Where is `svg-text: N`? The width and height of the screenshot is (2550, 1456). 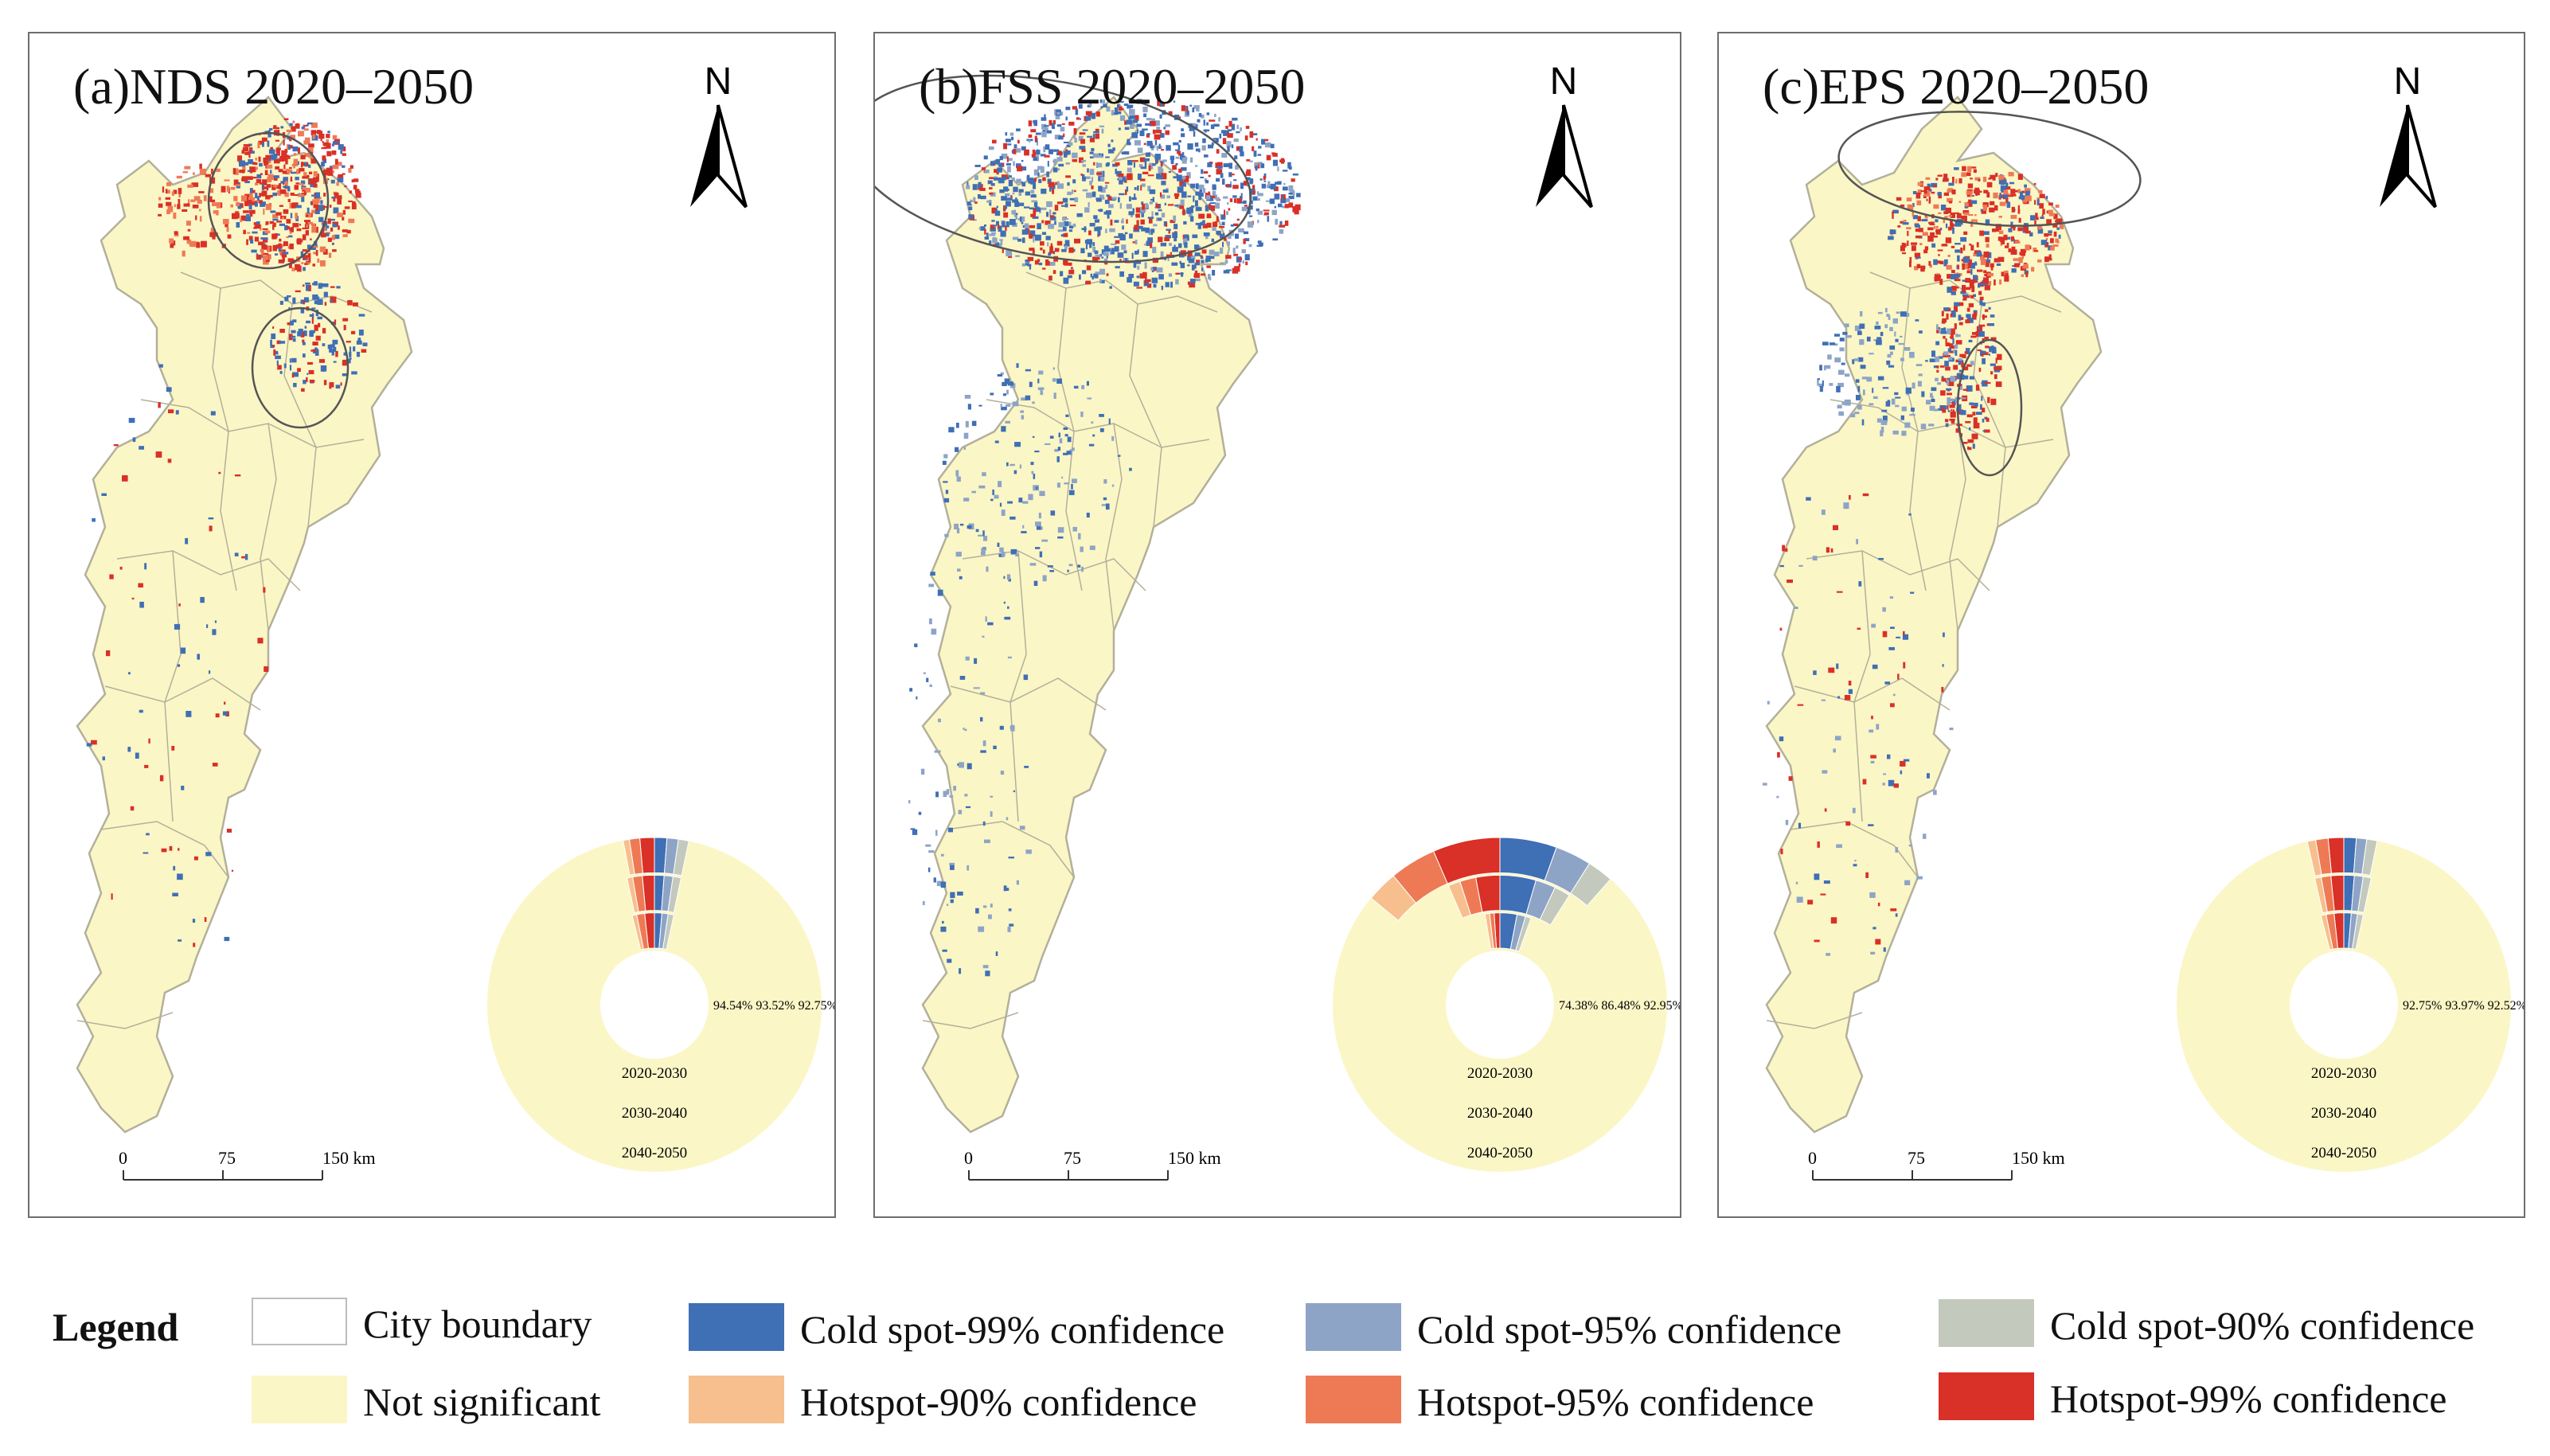 svg-text: N is located at coordinates (718, 82).